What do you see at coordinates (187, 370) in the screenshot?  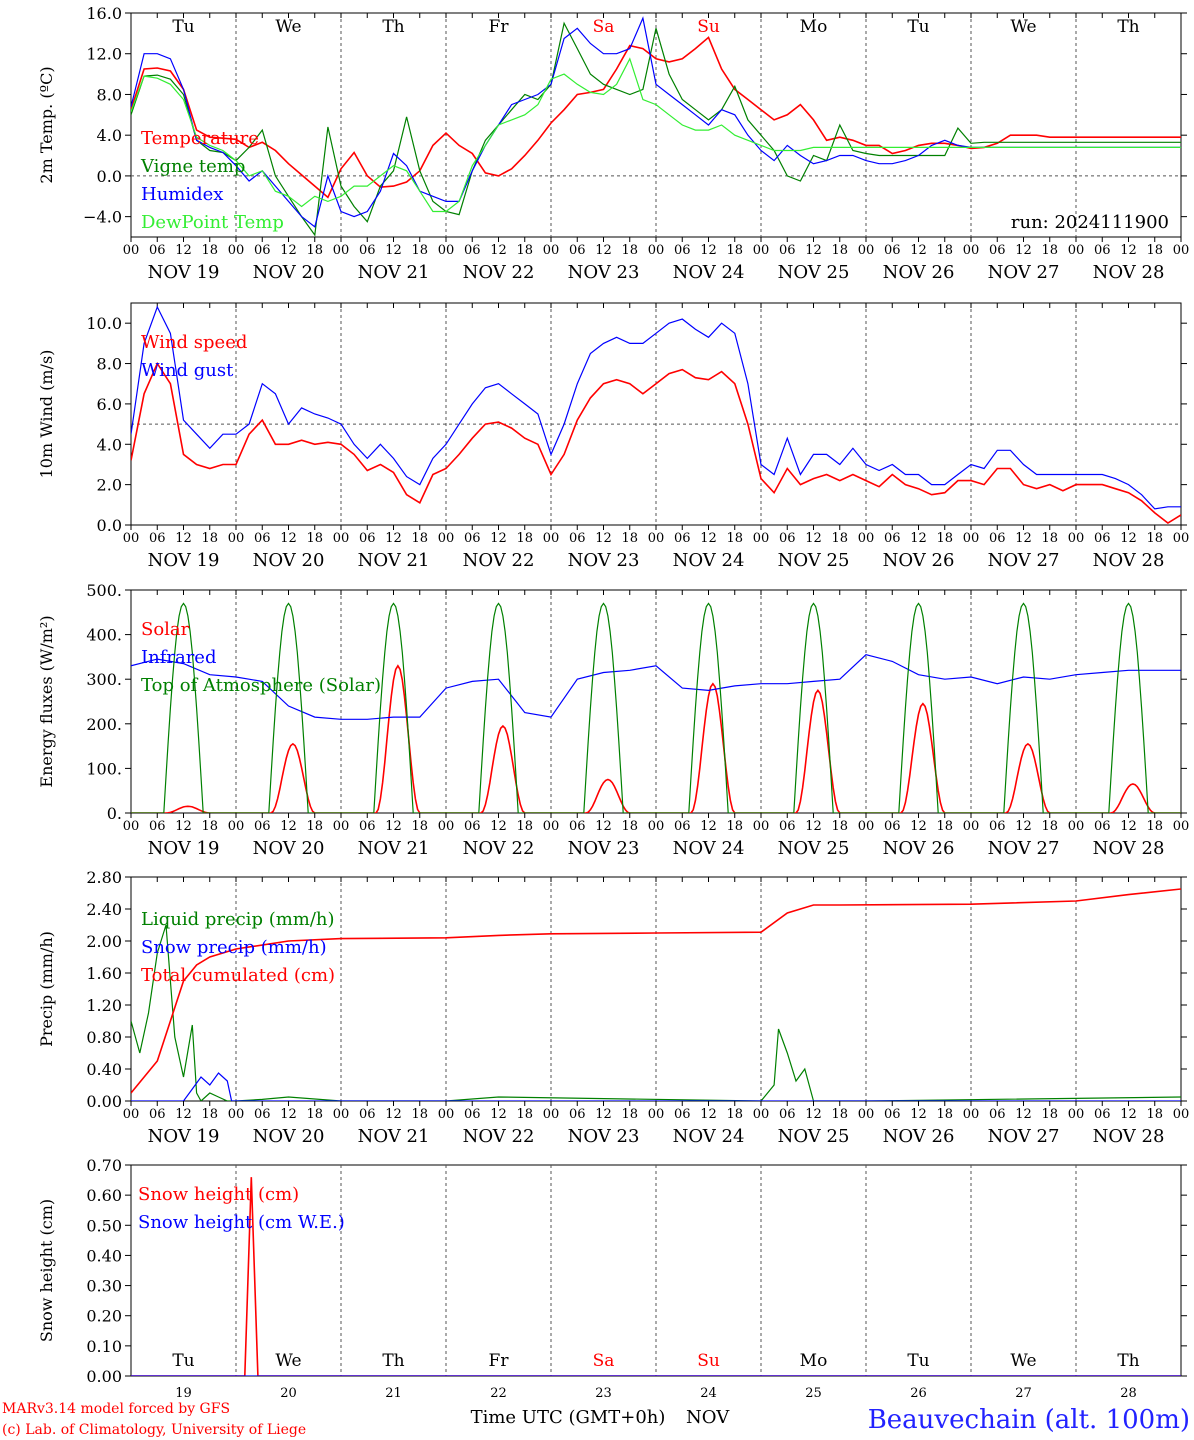 I see `legend-entry: Wind gust` at bounding box center [187, 370].